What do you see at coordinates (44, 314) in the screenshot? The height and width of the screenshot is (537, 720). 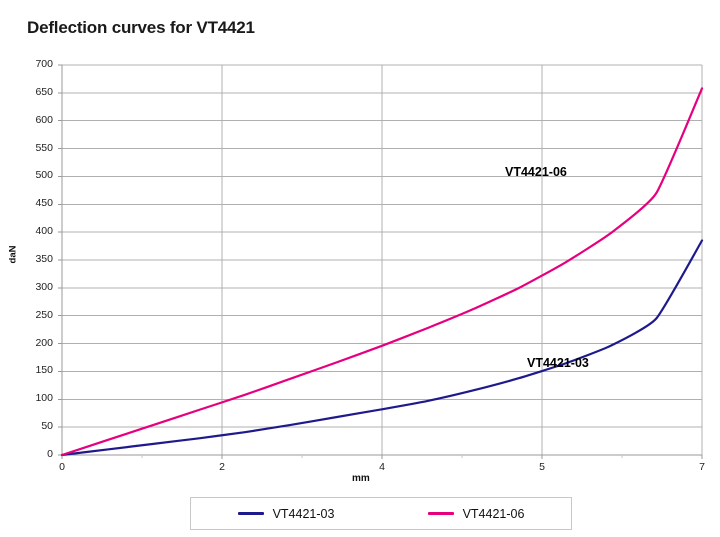 I see `y-tick-label: 250` at bounding box center [44, 314].